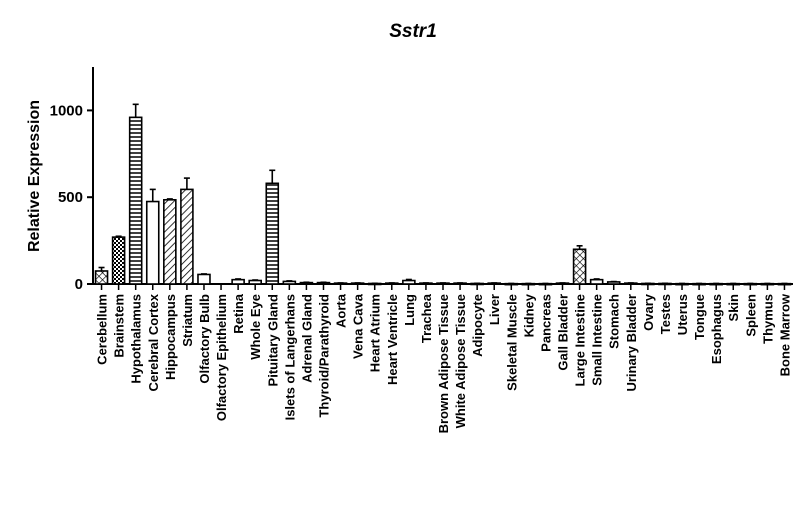 The height and width of the screenshot is (527, 800). What do you see at coordinates (289, 357) in the screenshot?
I see `x-tick-label: Islets of Langerhans` at bounding box center [289, 357].